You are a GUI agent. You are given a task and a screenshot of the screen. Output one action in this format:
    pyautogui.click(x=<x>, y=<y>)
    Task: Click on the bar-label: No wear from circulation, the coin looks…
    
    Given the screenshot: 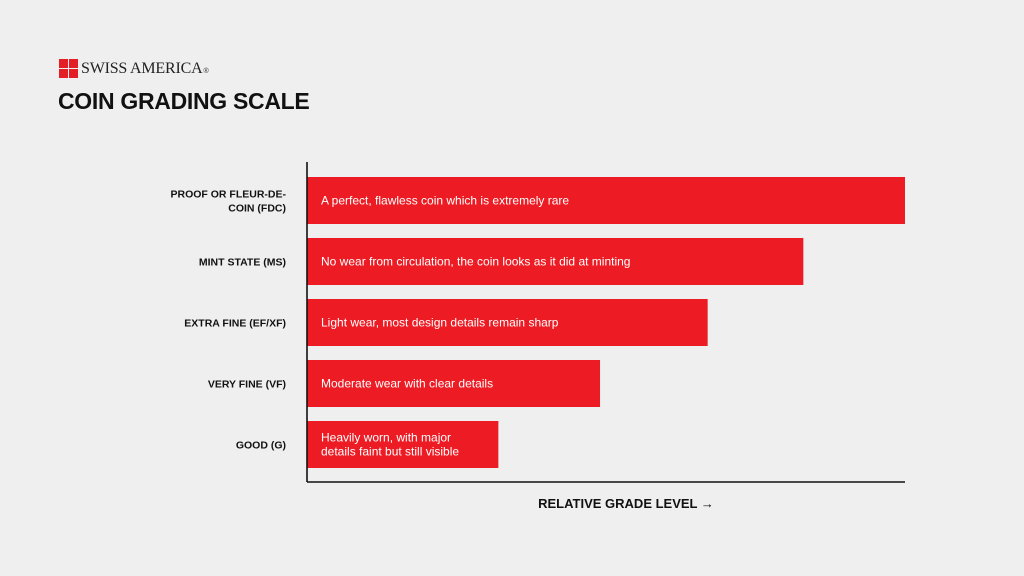 What is the action you would take?
    pyautogui.click(x=475, y=262)
    